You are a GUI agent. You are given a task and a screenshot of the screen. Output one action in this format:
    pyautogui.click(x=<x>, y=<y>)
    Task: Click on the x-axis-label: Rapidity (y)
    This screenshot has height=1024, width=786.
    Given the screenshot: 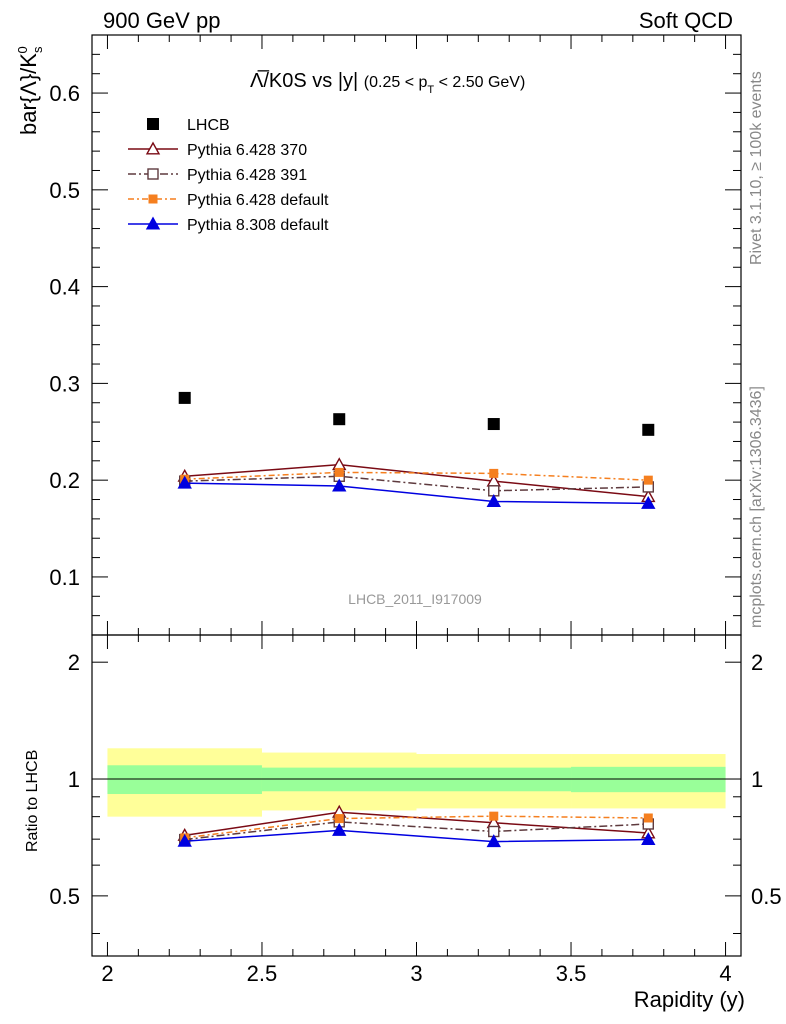 What is the action you would take?
    pyautogui.click(x=689, y=999)
    